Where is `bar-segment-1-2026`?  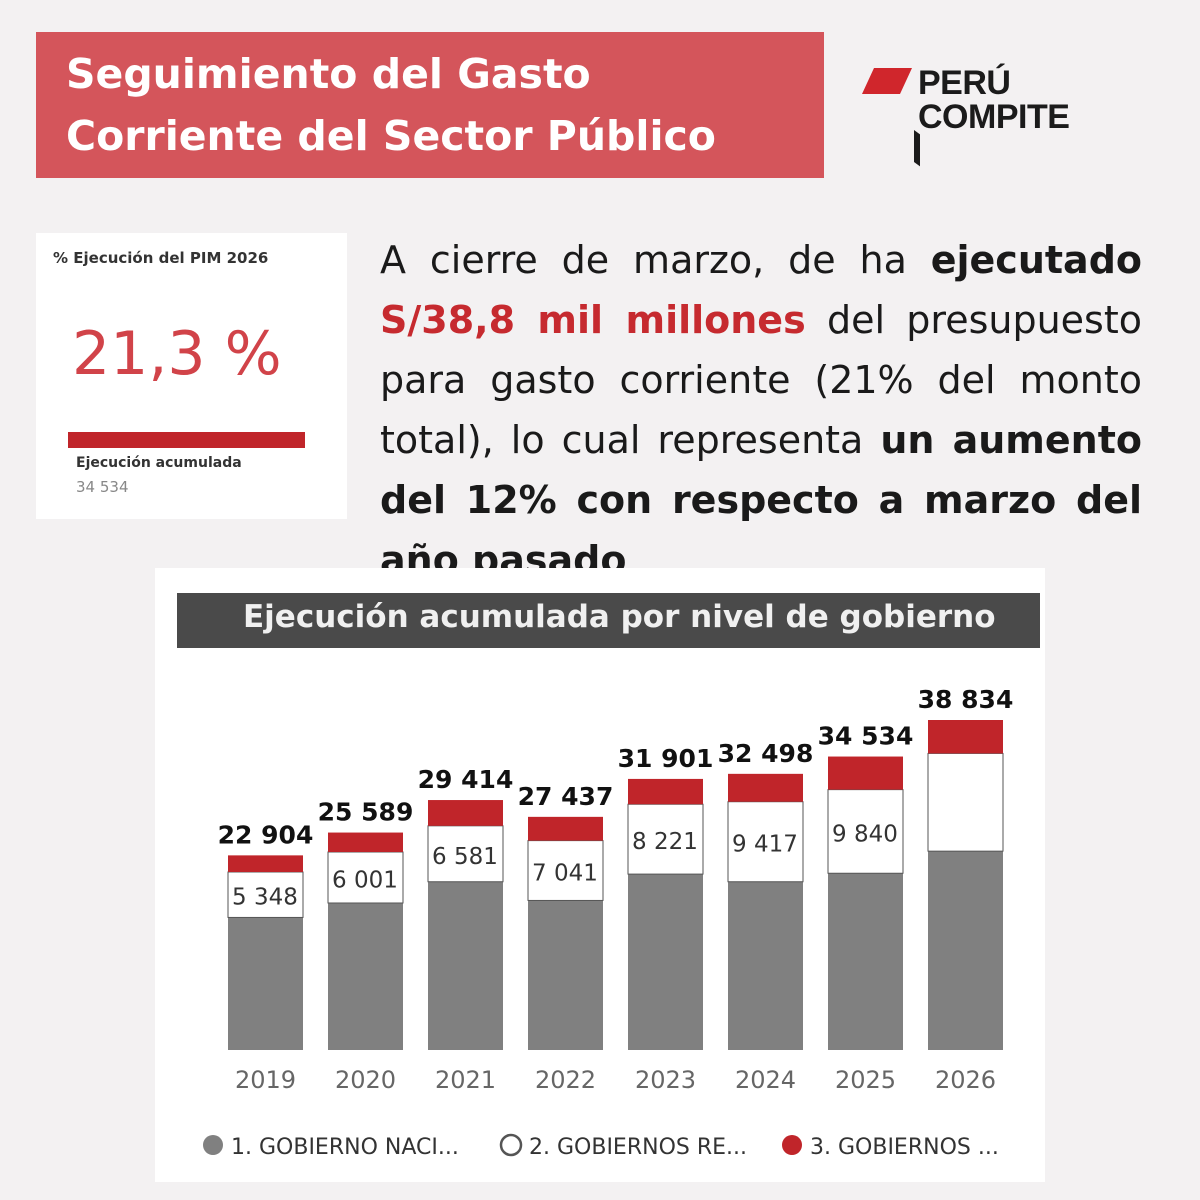
bar-segment-1-2026 is located at coordinates (965, 950).